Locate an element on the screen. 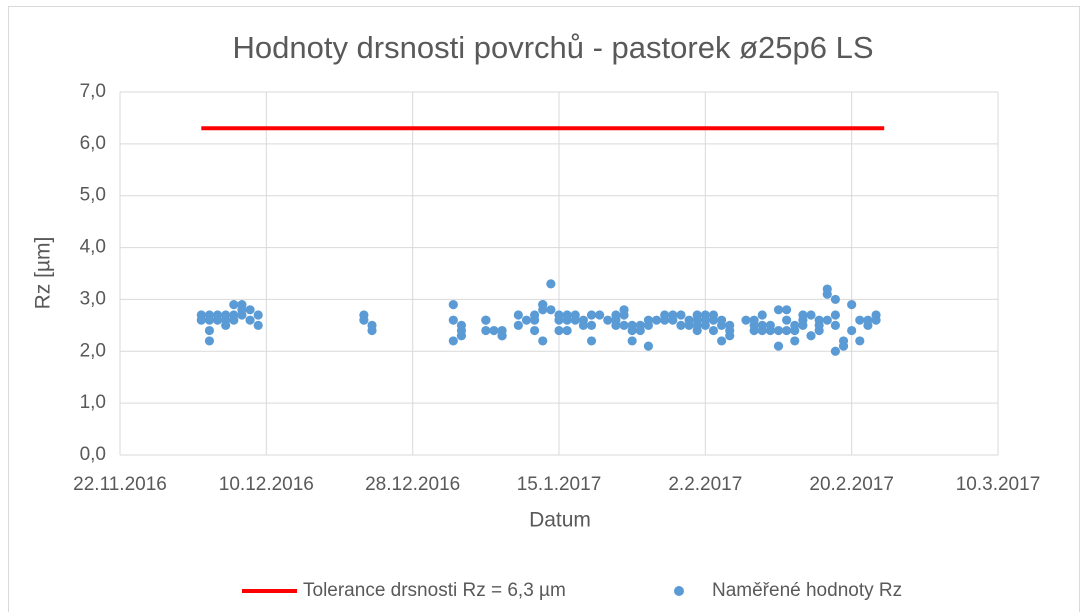 This screenshot has height=612, width=1088. x-axis-title: Datum is located at coordinates (560, 520).